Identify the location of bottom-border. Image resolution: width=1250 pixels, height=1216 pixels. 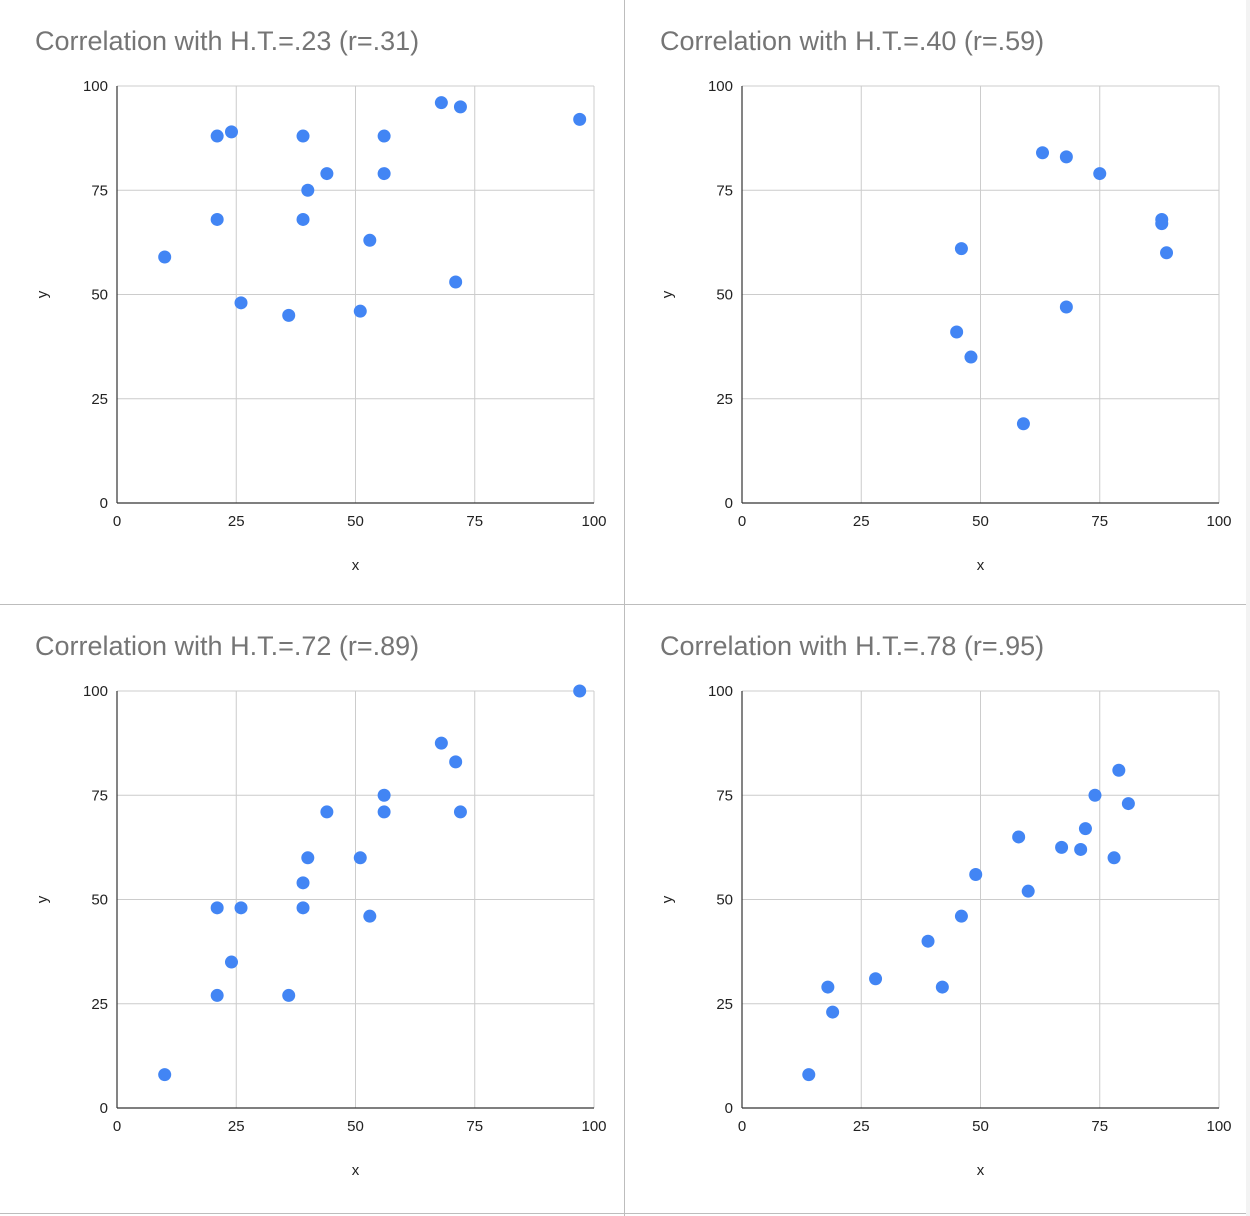
(623, 1213).